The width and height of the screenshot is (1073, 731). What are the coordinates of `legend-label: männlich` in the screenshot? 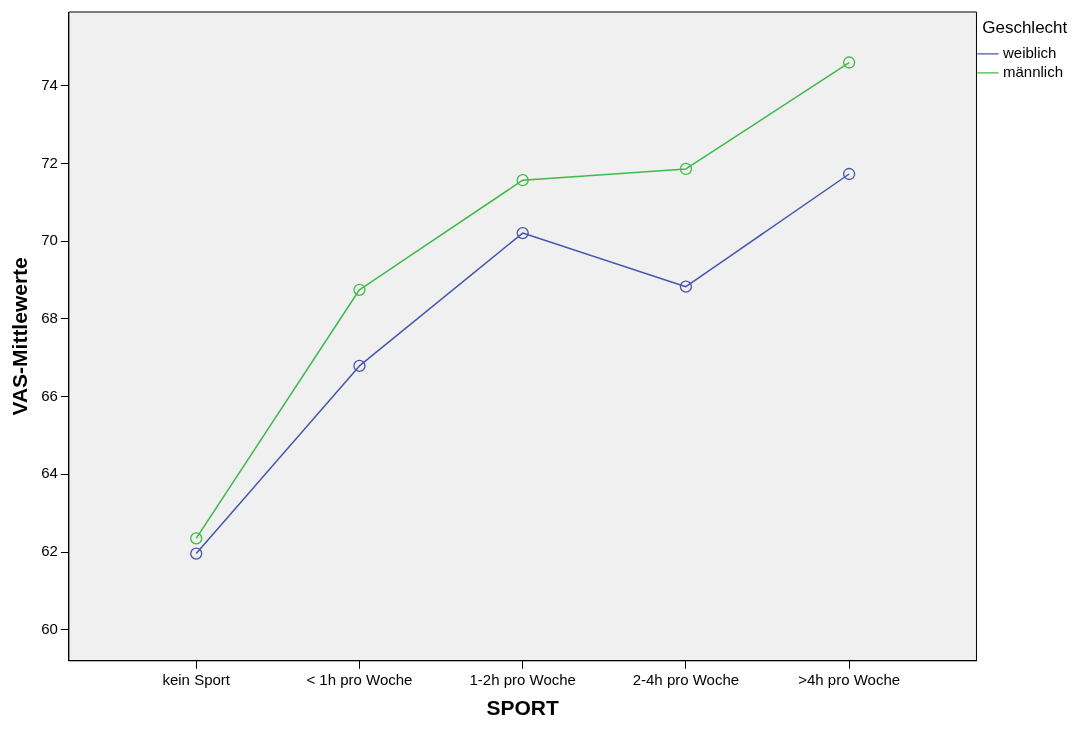 It's located at (1032, 72).